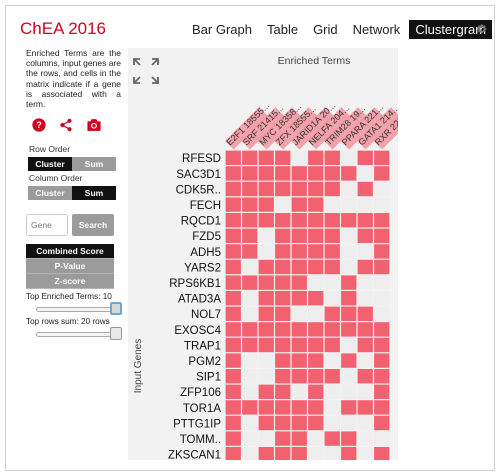 The image size is (500, 476). Describe the element at coordinates (205, 206) in the screenshot. I see `row-label: FECH` at that location.